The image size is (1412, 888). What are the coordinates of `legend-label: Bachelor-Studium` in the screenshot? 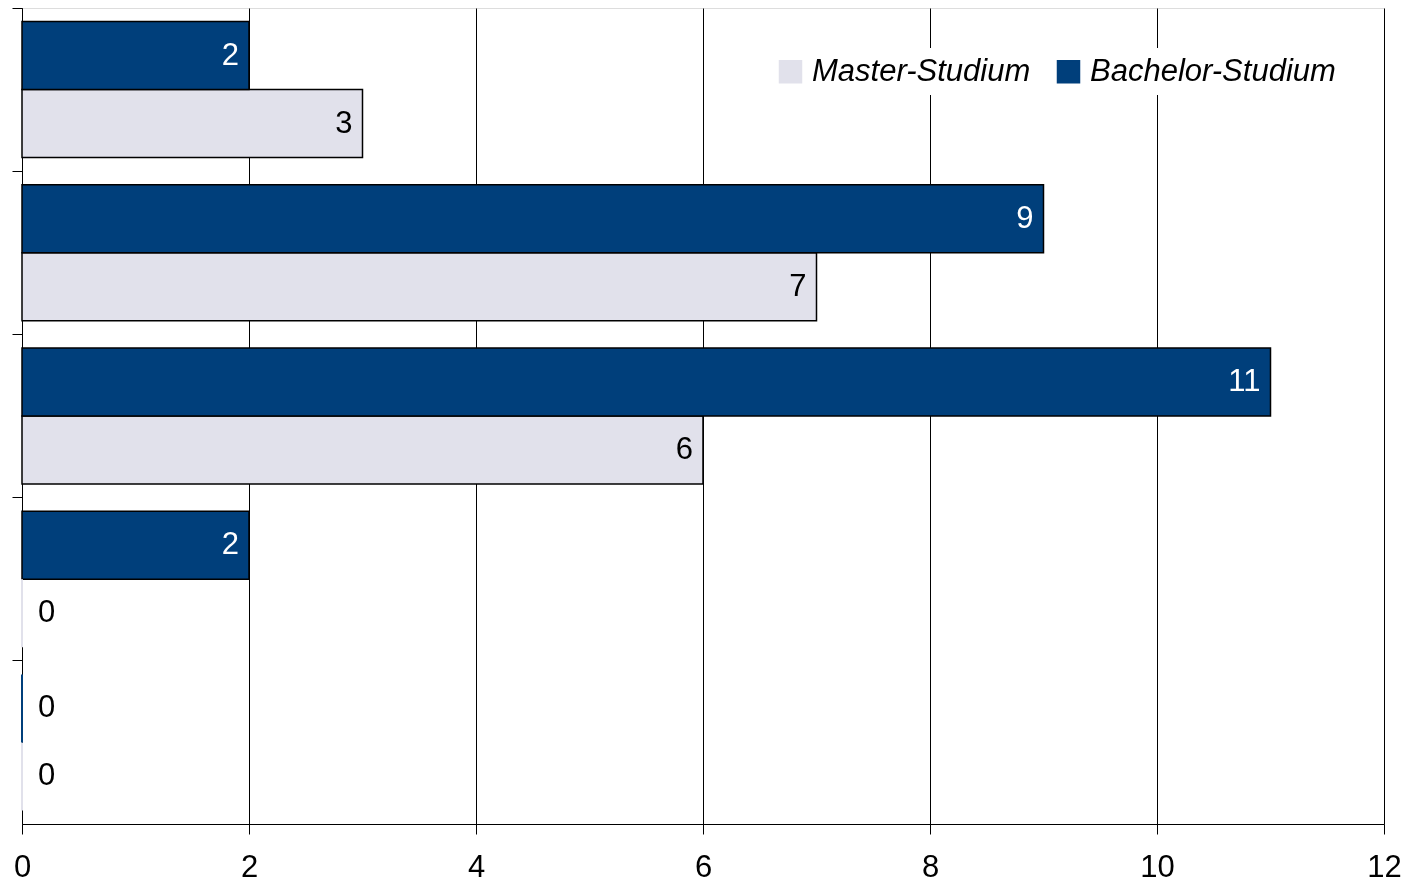 It's located at (1213, 70).